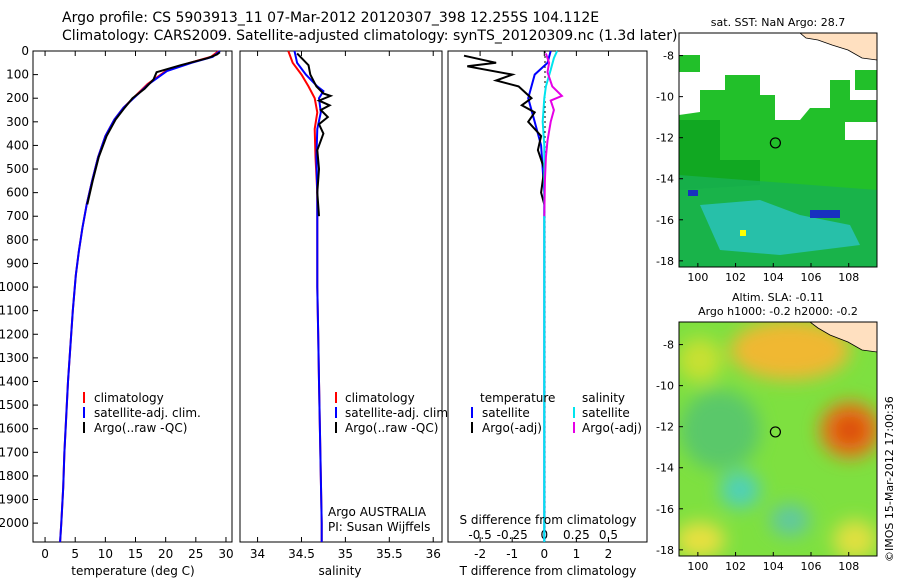 The width and height of the screenshot is (900, 580). What do you see at coordinates (391, 428) in the screenshot?
I see `legend-label-argo: Argo(..raw -QC)` at bounding box center [391, 428].